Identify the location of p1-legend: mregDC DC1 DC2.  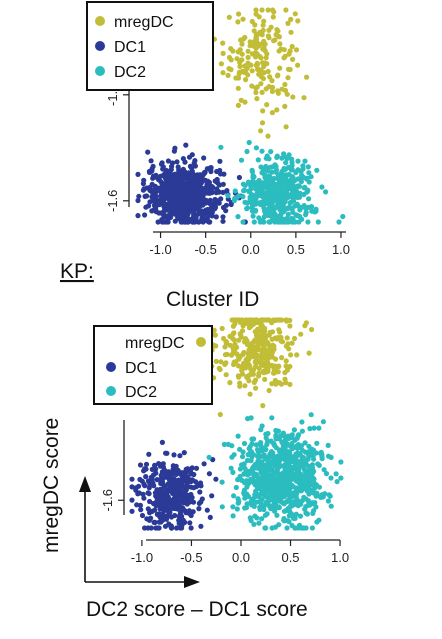
(150, 46).